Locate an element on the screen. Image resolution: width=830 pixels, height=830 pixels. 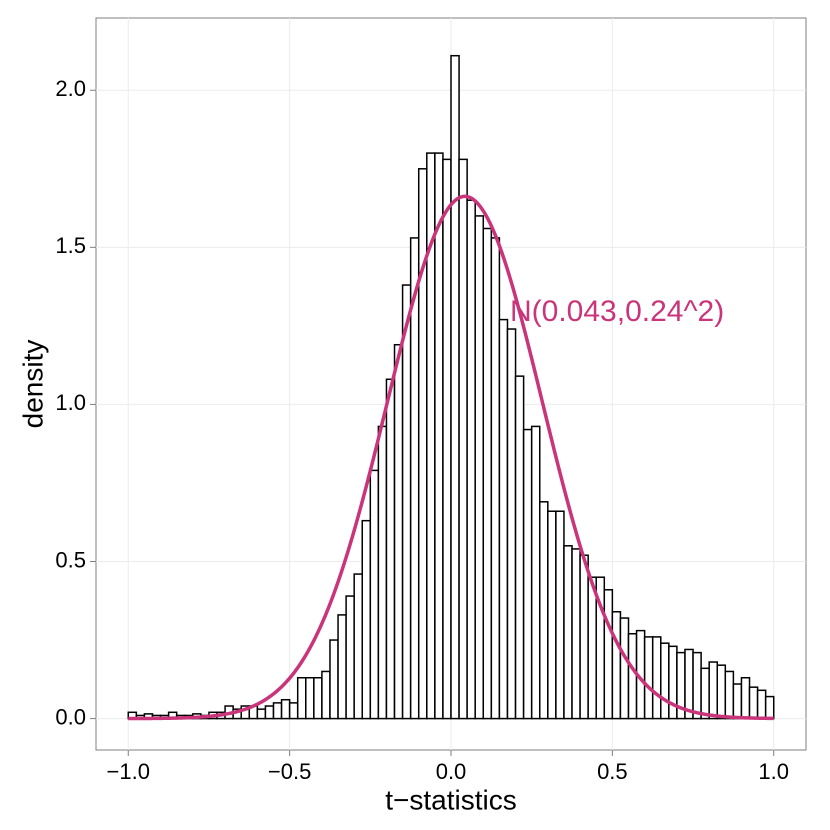
y-axis-title: density is located at coordinates (32, 384).